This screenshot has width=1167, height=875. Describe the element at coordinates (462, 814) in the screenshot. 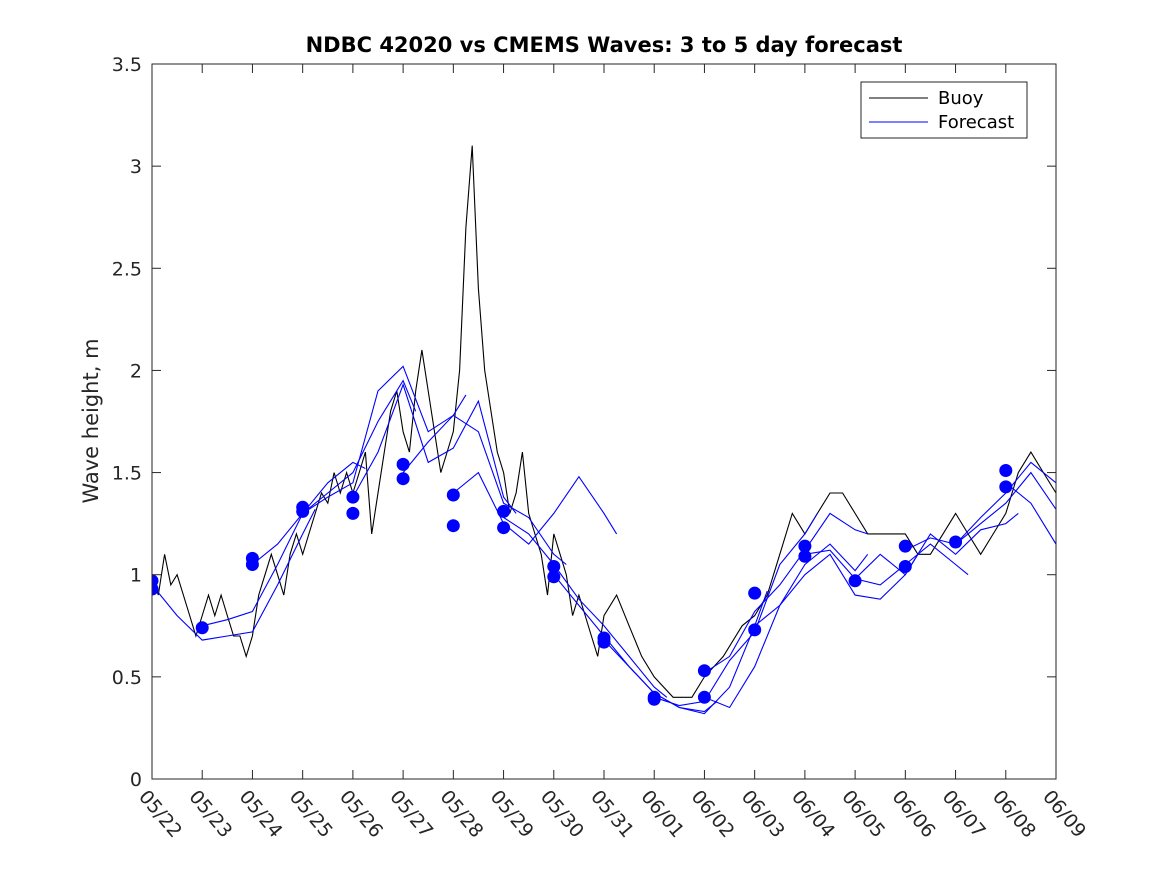

I see `x-tick-label: 05/28` at that location.